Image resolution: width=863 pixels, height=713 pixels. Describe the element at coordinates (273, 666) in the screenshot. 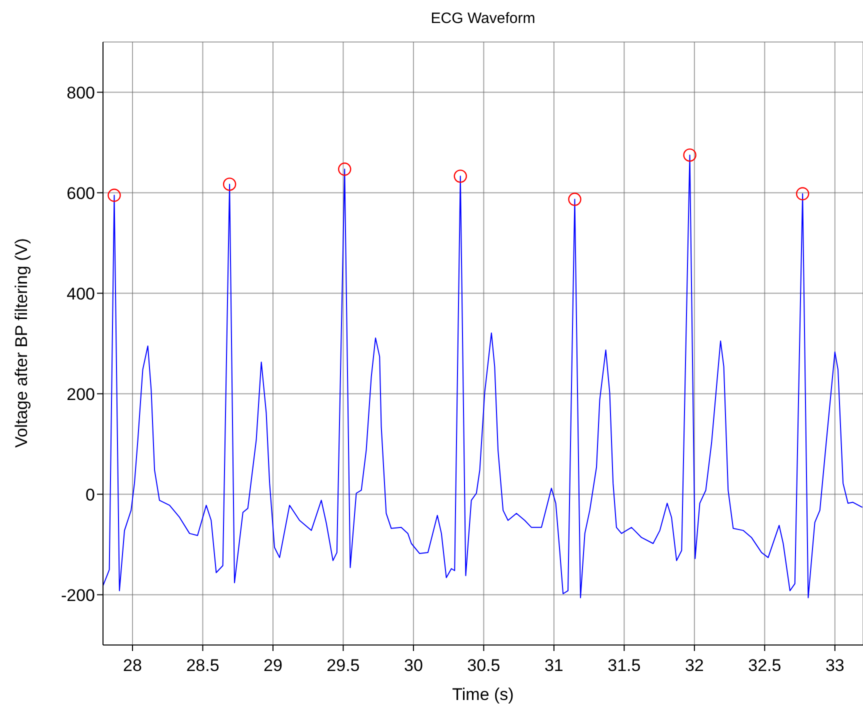

I see `x-tick-label: 29` at that location.